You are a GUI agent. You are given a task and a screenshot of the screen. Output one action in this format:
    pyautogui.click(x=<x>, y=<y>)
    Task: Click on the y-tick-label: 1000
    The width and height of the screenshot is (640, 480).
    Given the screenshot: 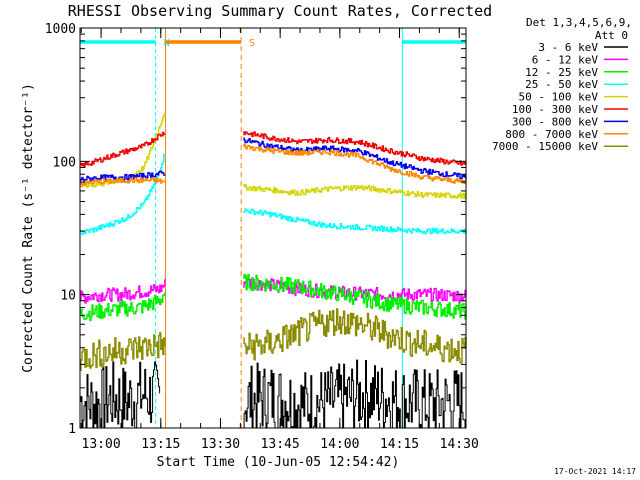 What is the action you would take?
    pyautogui.click(x=60, y=29)
    